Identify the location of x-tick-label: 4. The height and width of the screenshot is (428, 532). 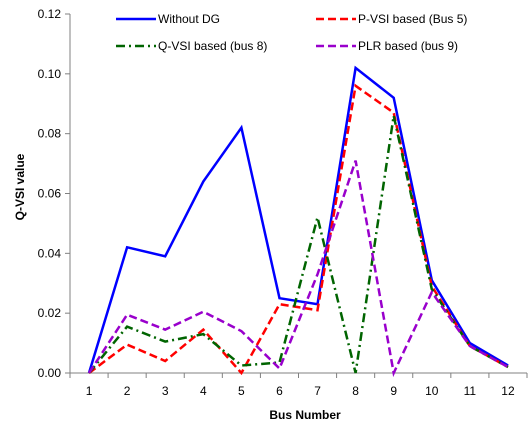
(203, 391).